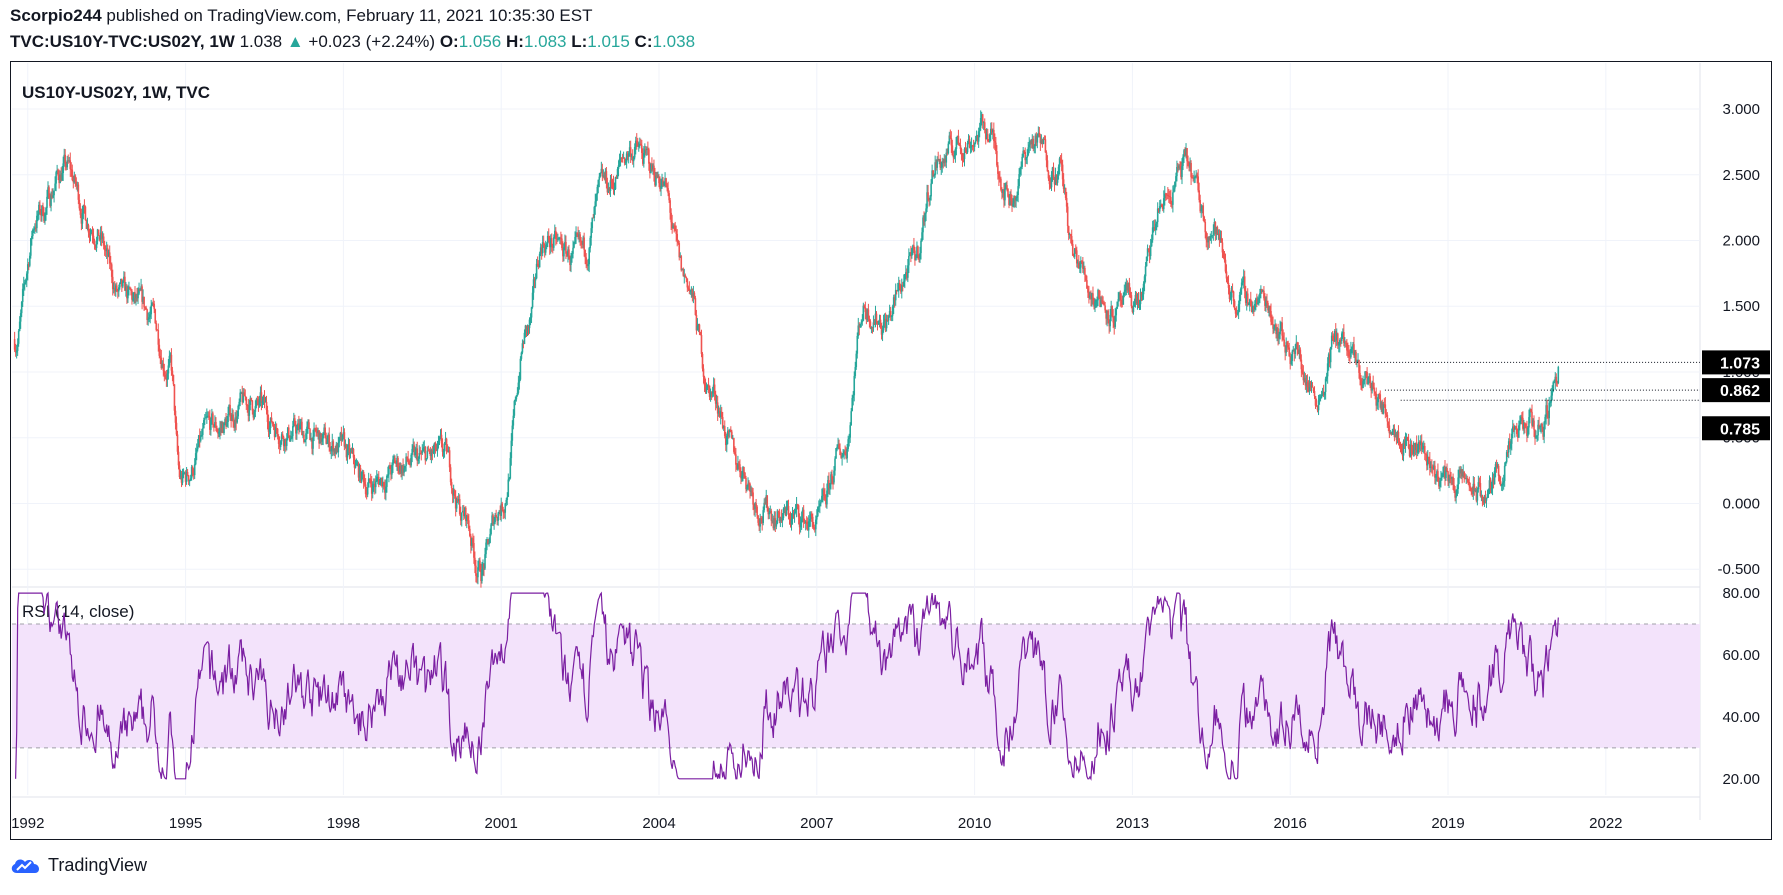 Image resolution: width=1783 pixels, height=895 pixels. What do you see at coordinates (1740, 363) in the screenshot?
I see `price-label-text: 1.073` at bounding box center [1740, 363].